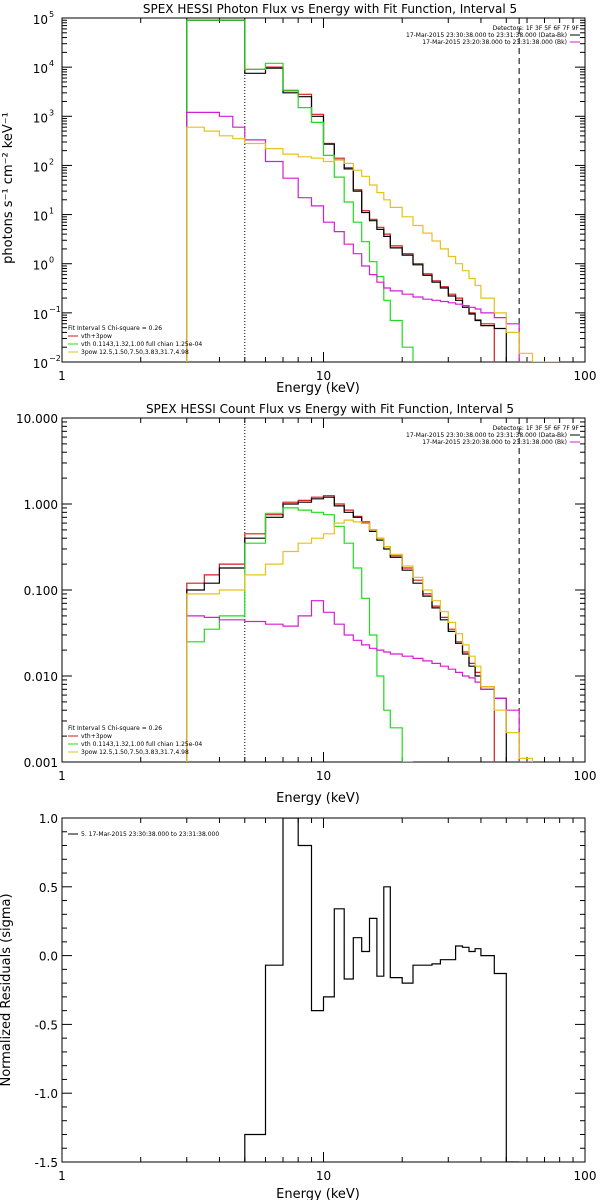 The image size is (600, 1204). I want to click on y-tick-exponent: 1, so click(51, 211).